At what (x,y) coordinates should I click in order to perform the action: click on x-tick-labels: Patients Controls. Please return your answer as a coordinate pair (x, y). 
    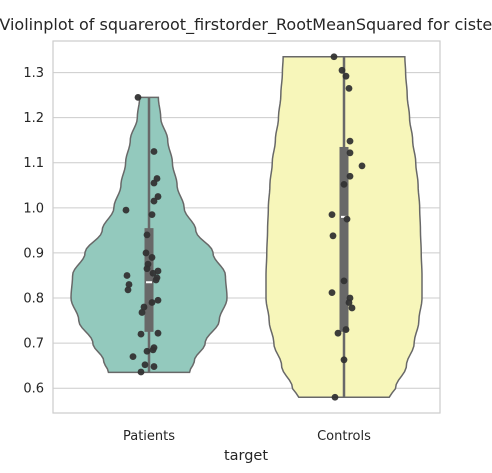
    Looking at the image, I should click on (247, 436).